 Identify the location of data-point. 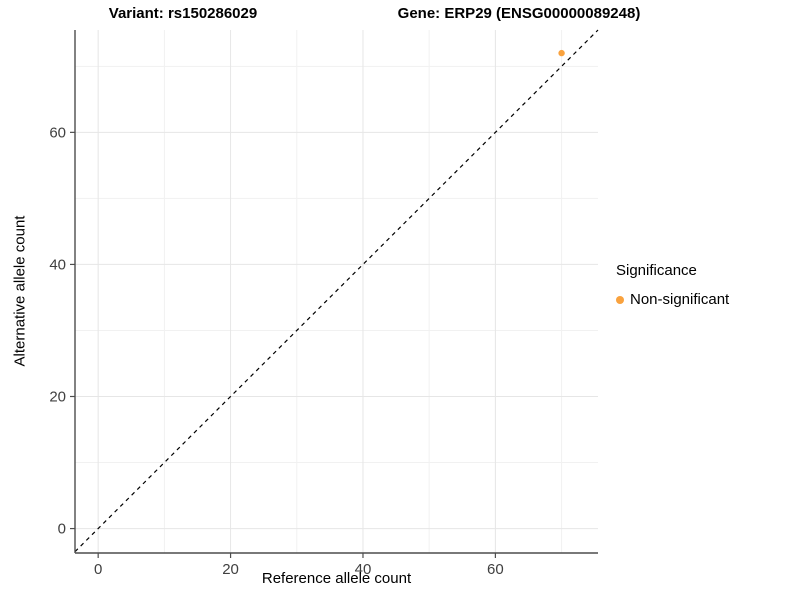
(561, 53).